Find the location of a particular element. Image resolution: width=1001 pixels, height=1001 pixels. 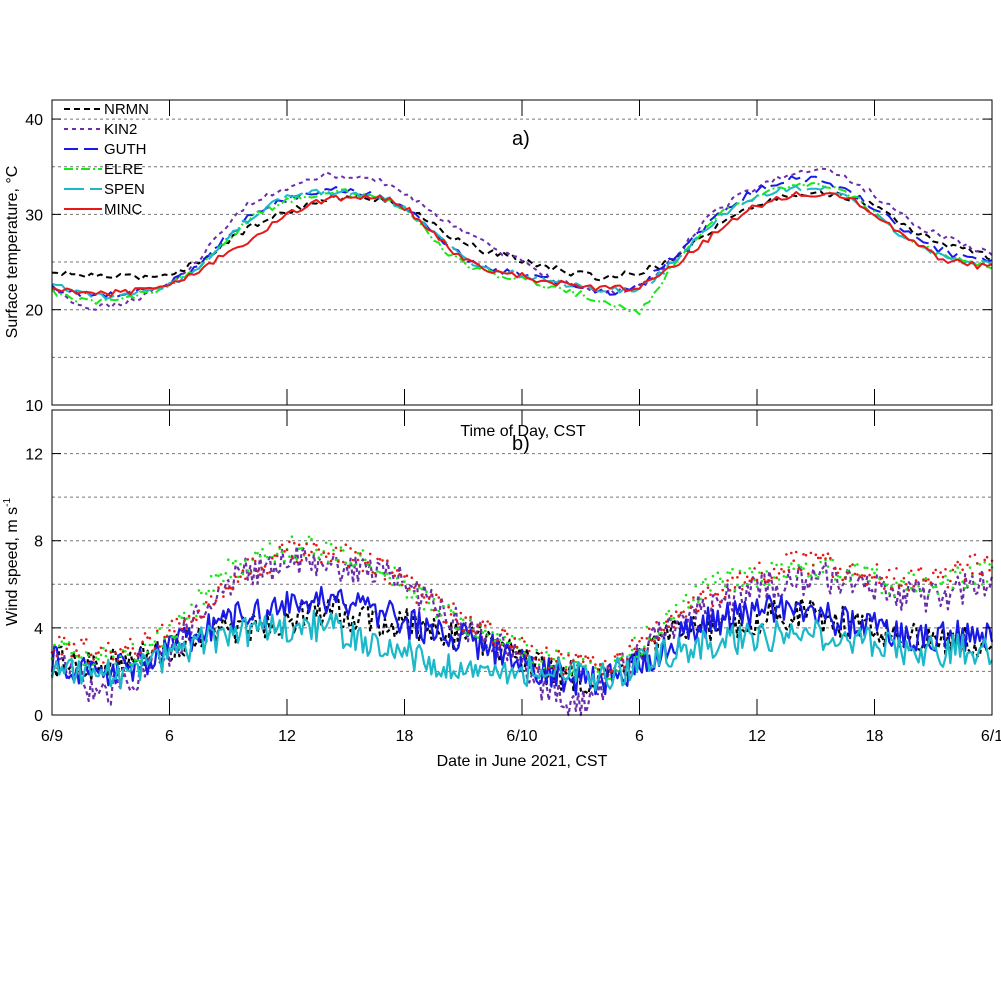

temperature-ytick-label: 20 is located at coordinates (34, 311).